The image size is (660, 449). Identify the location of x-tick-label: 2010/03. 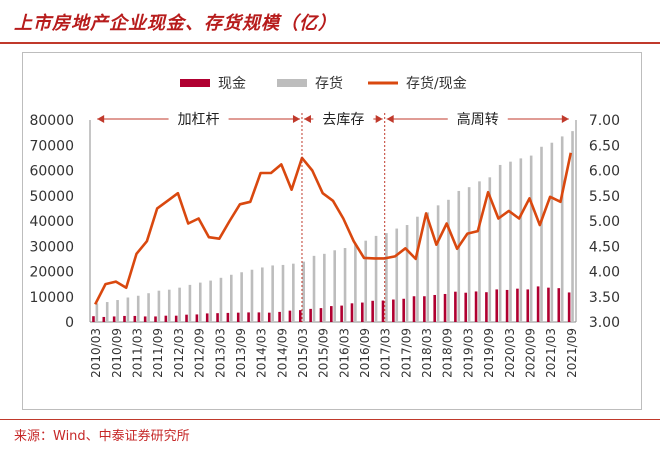
(96, 353).